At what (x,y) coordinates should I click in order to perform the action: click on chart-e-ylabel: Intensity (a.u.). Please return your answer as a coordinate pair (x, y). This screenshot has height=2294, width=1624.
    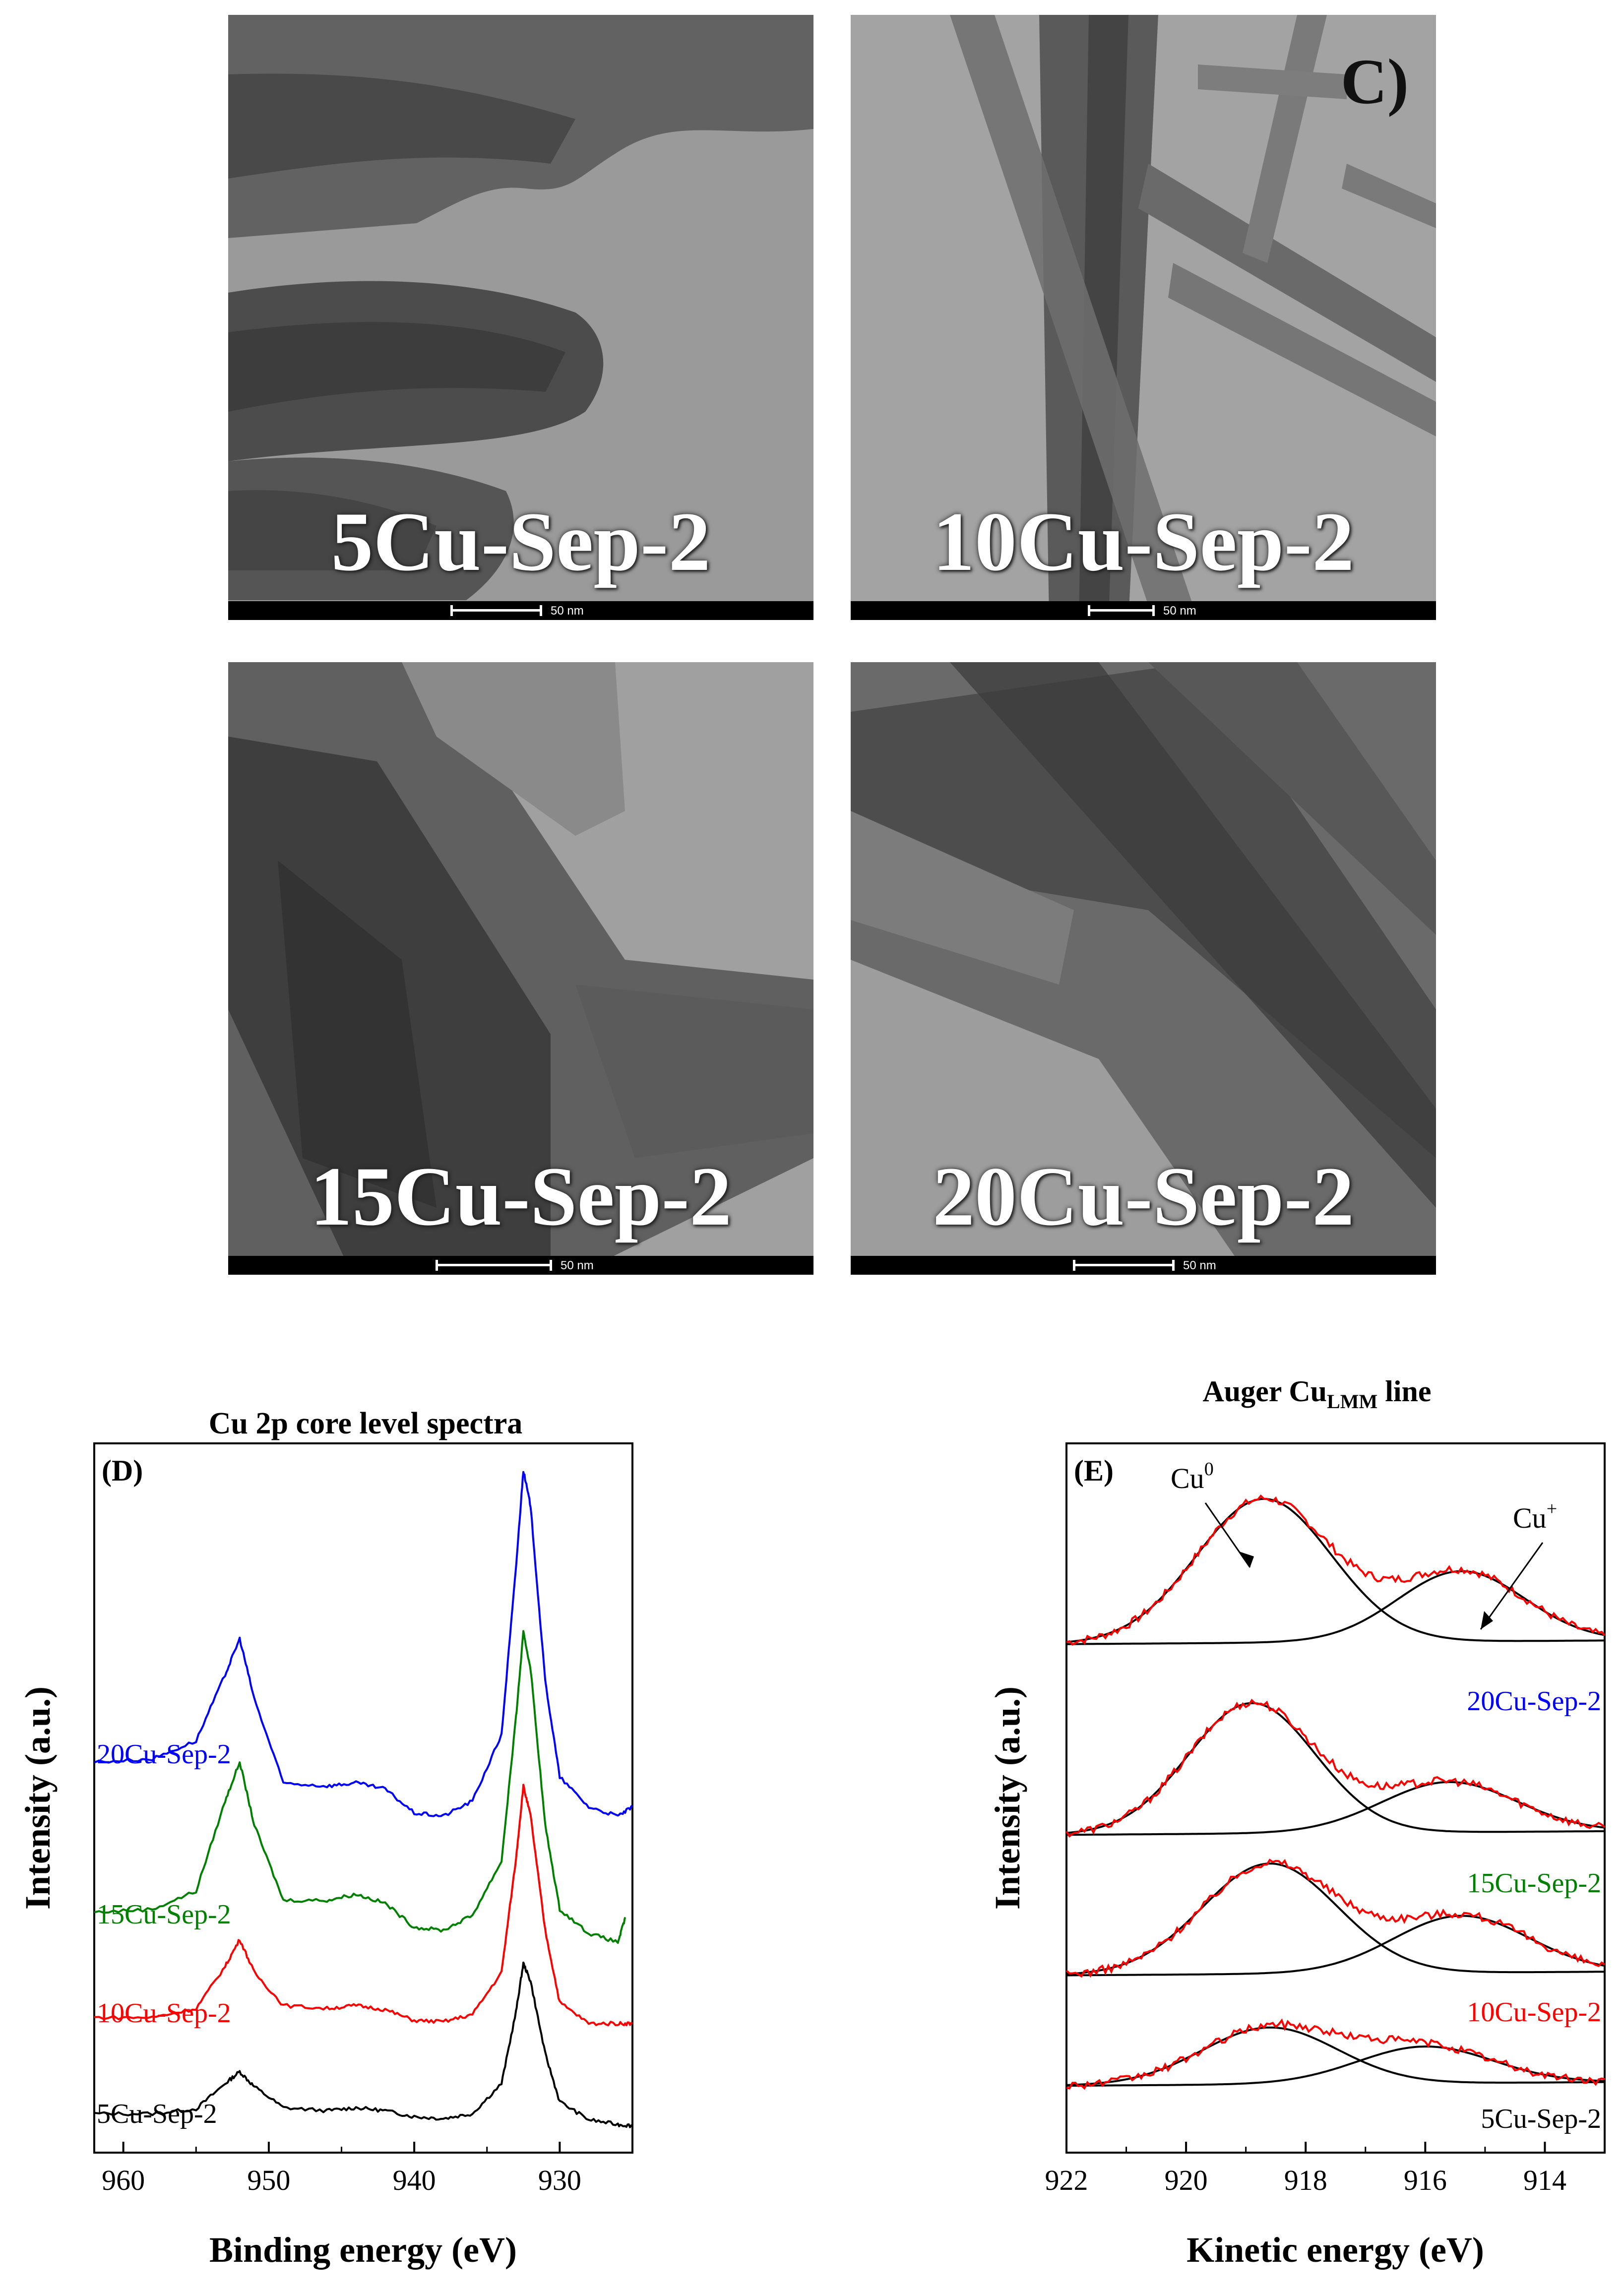
    Looking at the image, I should click on (1007, 1798).